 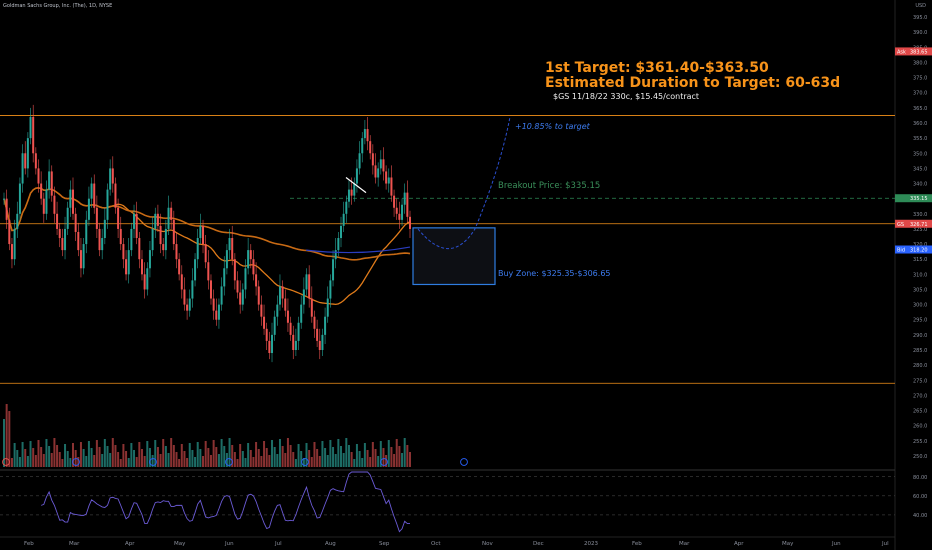 What do you see at coordinates (538, 544) in the screenshot?
I see `x-tick-label: Dec` at bounding box center [538, 544].